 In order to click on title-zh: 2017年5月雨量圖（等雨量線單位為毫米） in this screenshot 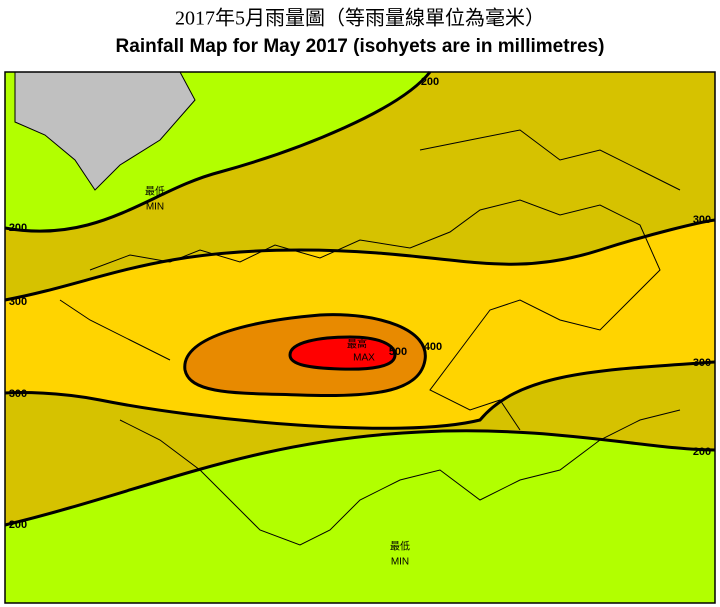, I will do `click(360, 18)`.